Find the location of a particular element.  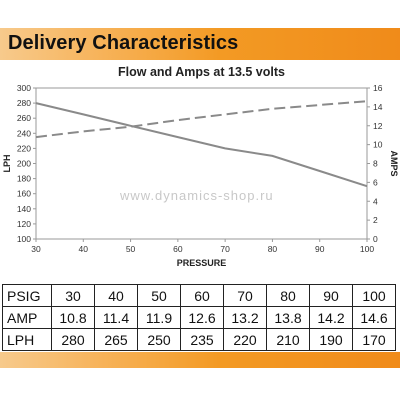

row-header: LPH is located at coordinates (27, 339).